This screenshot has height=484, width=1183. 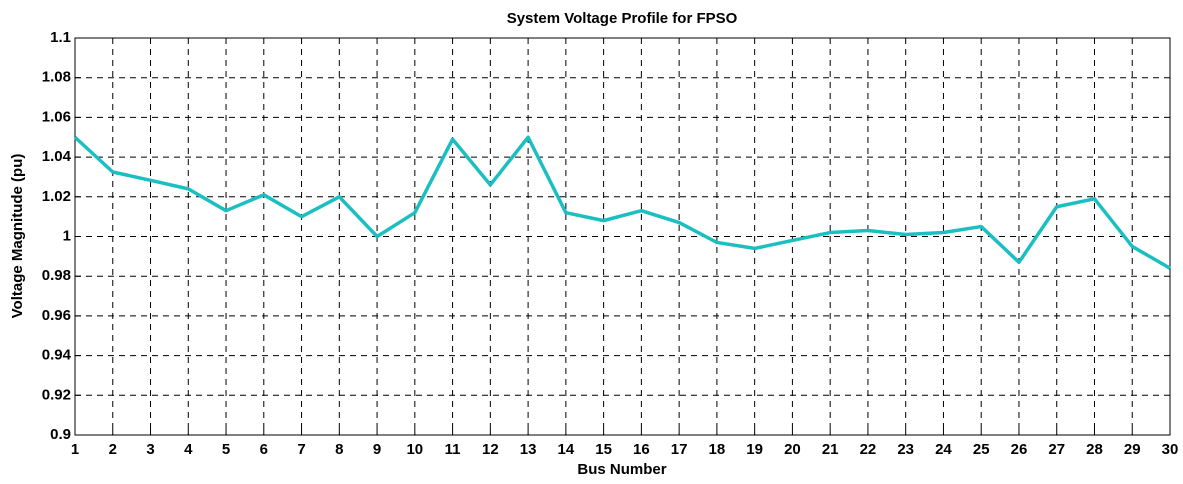 I want to click on x-tick-label: 18, so click(x=717, y=449).